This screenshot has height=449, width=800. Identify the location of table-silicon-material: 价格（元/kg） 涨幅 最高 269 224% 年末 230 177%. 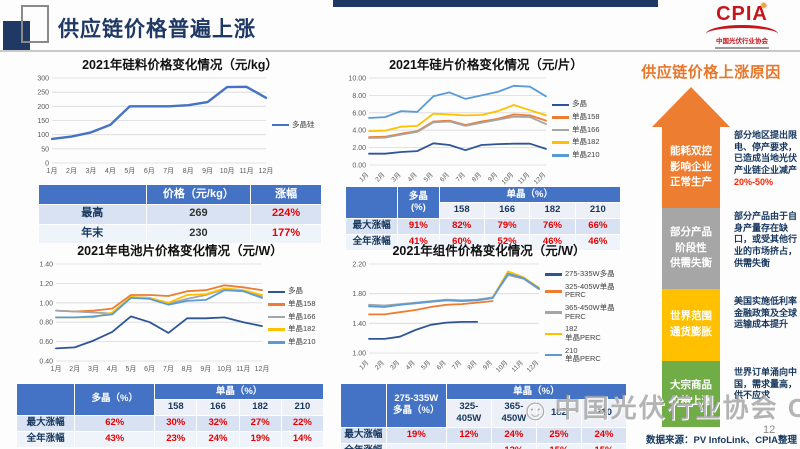
(180, 214).